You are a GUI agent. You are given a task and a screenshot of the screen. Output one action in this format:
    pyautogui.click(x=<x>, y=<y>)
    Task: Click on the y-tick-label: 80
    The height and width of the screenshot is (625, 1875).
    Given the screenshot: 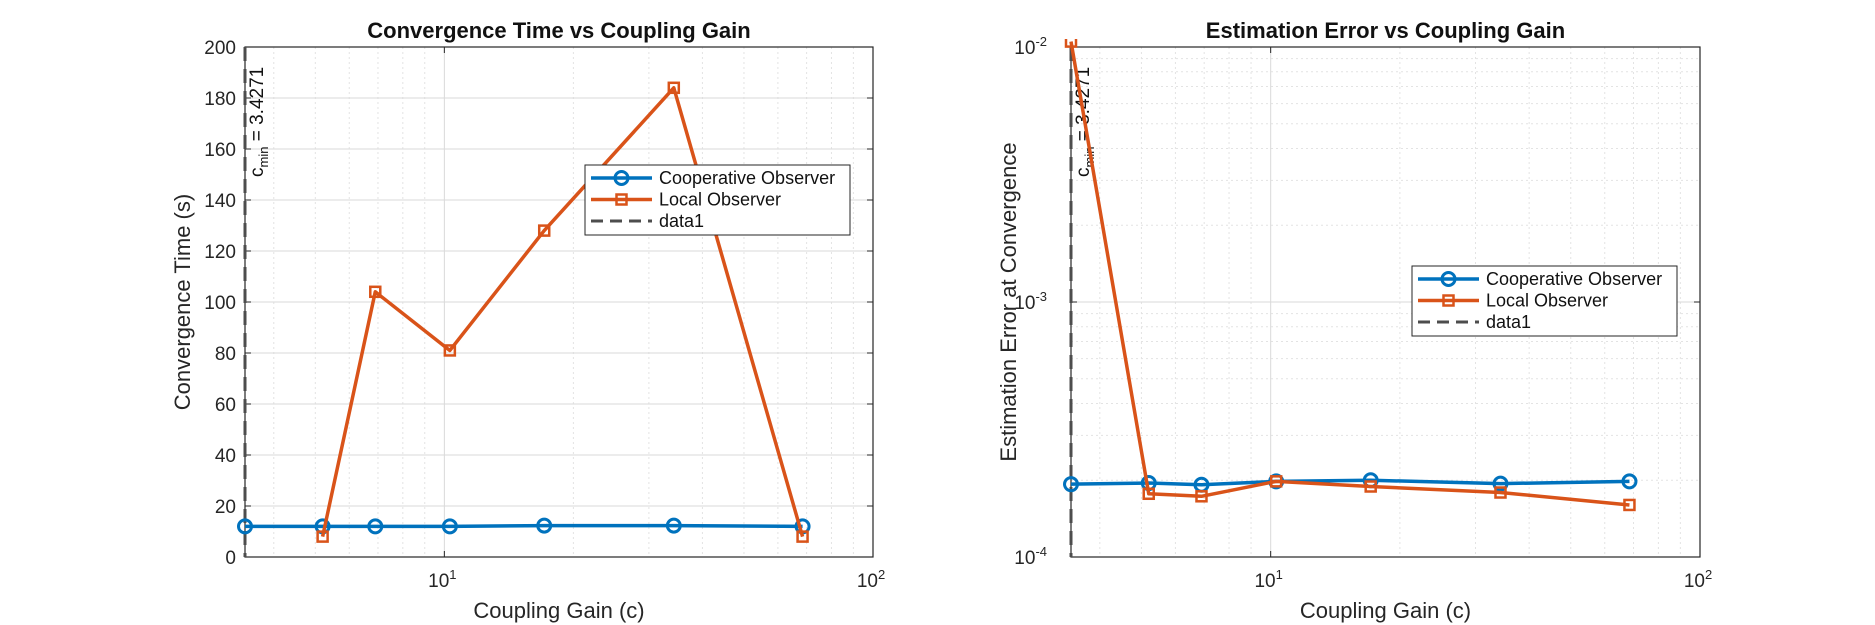 What is the action you would take?
    pyautogui.click(x=225, y=354)
    